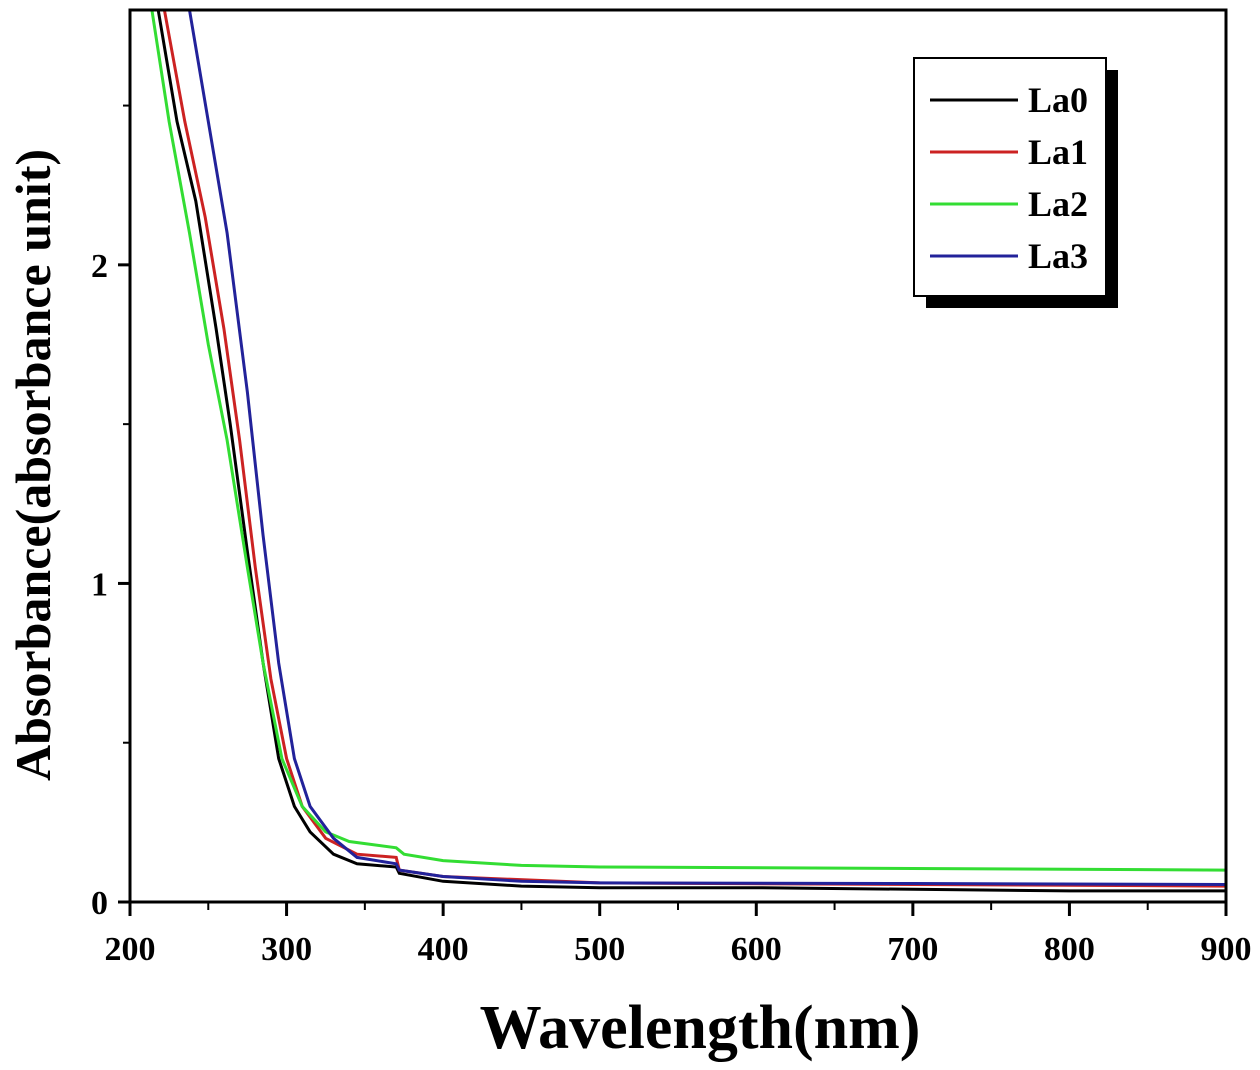 The width and height of the screenshot is (1260, 1070). Describe the element at coordinates (33, 465) in the screenshot. I see `y-axis-label: Absorbance(absorbance unit)` at that location.